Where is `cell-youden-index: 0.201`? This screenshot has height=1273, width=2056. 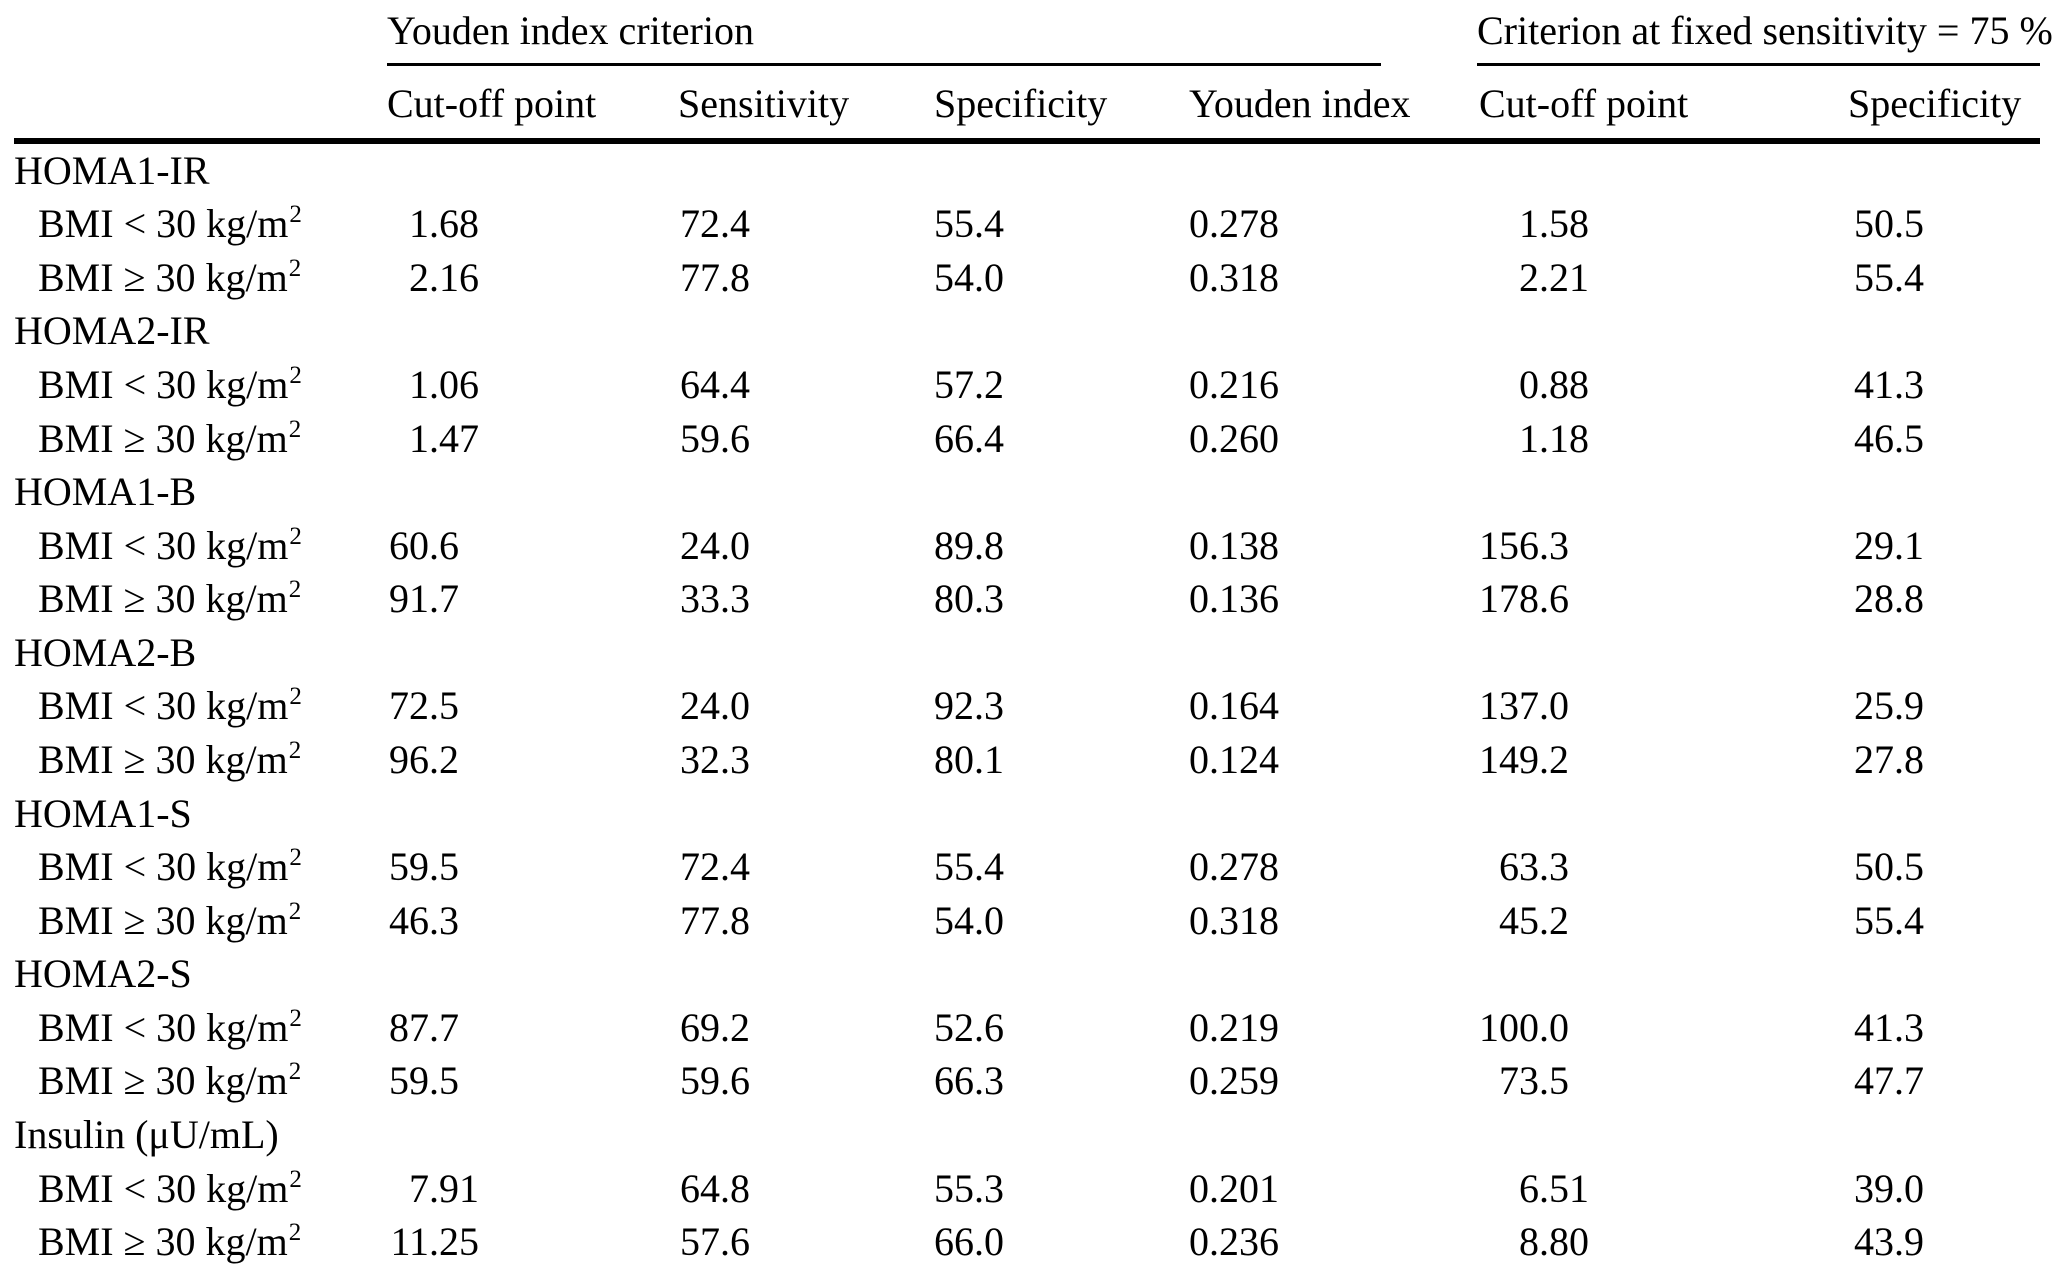 cell-youden-index: 0.201 is located at coordinates (1234, 1188).